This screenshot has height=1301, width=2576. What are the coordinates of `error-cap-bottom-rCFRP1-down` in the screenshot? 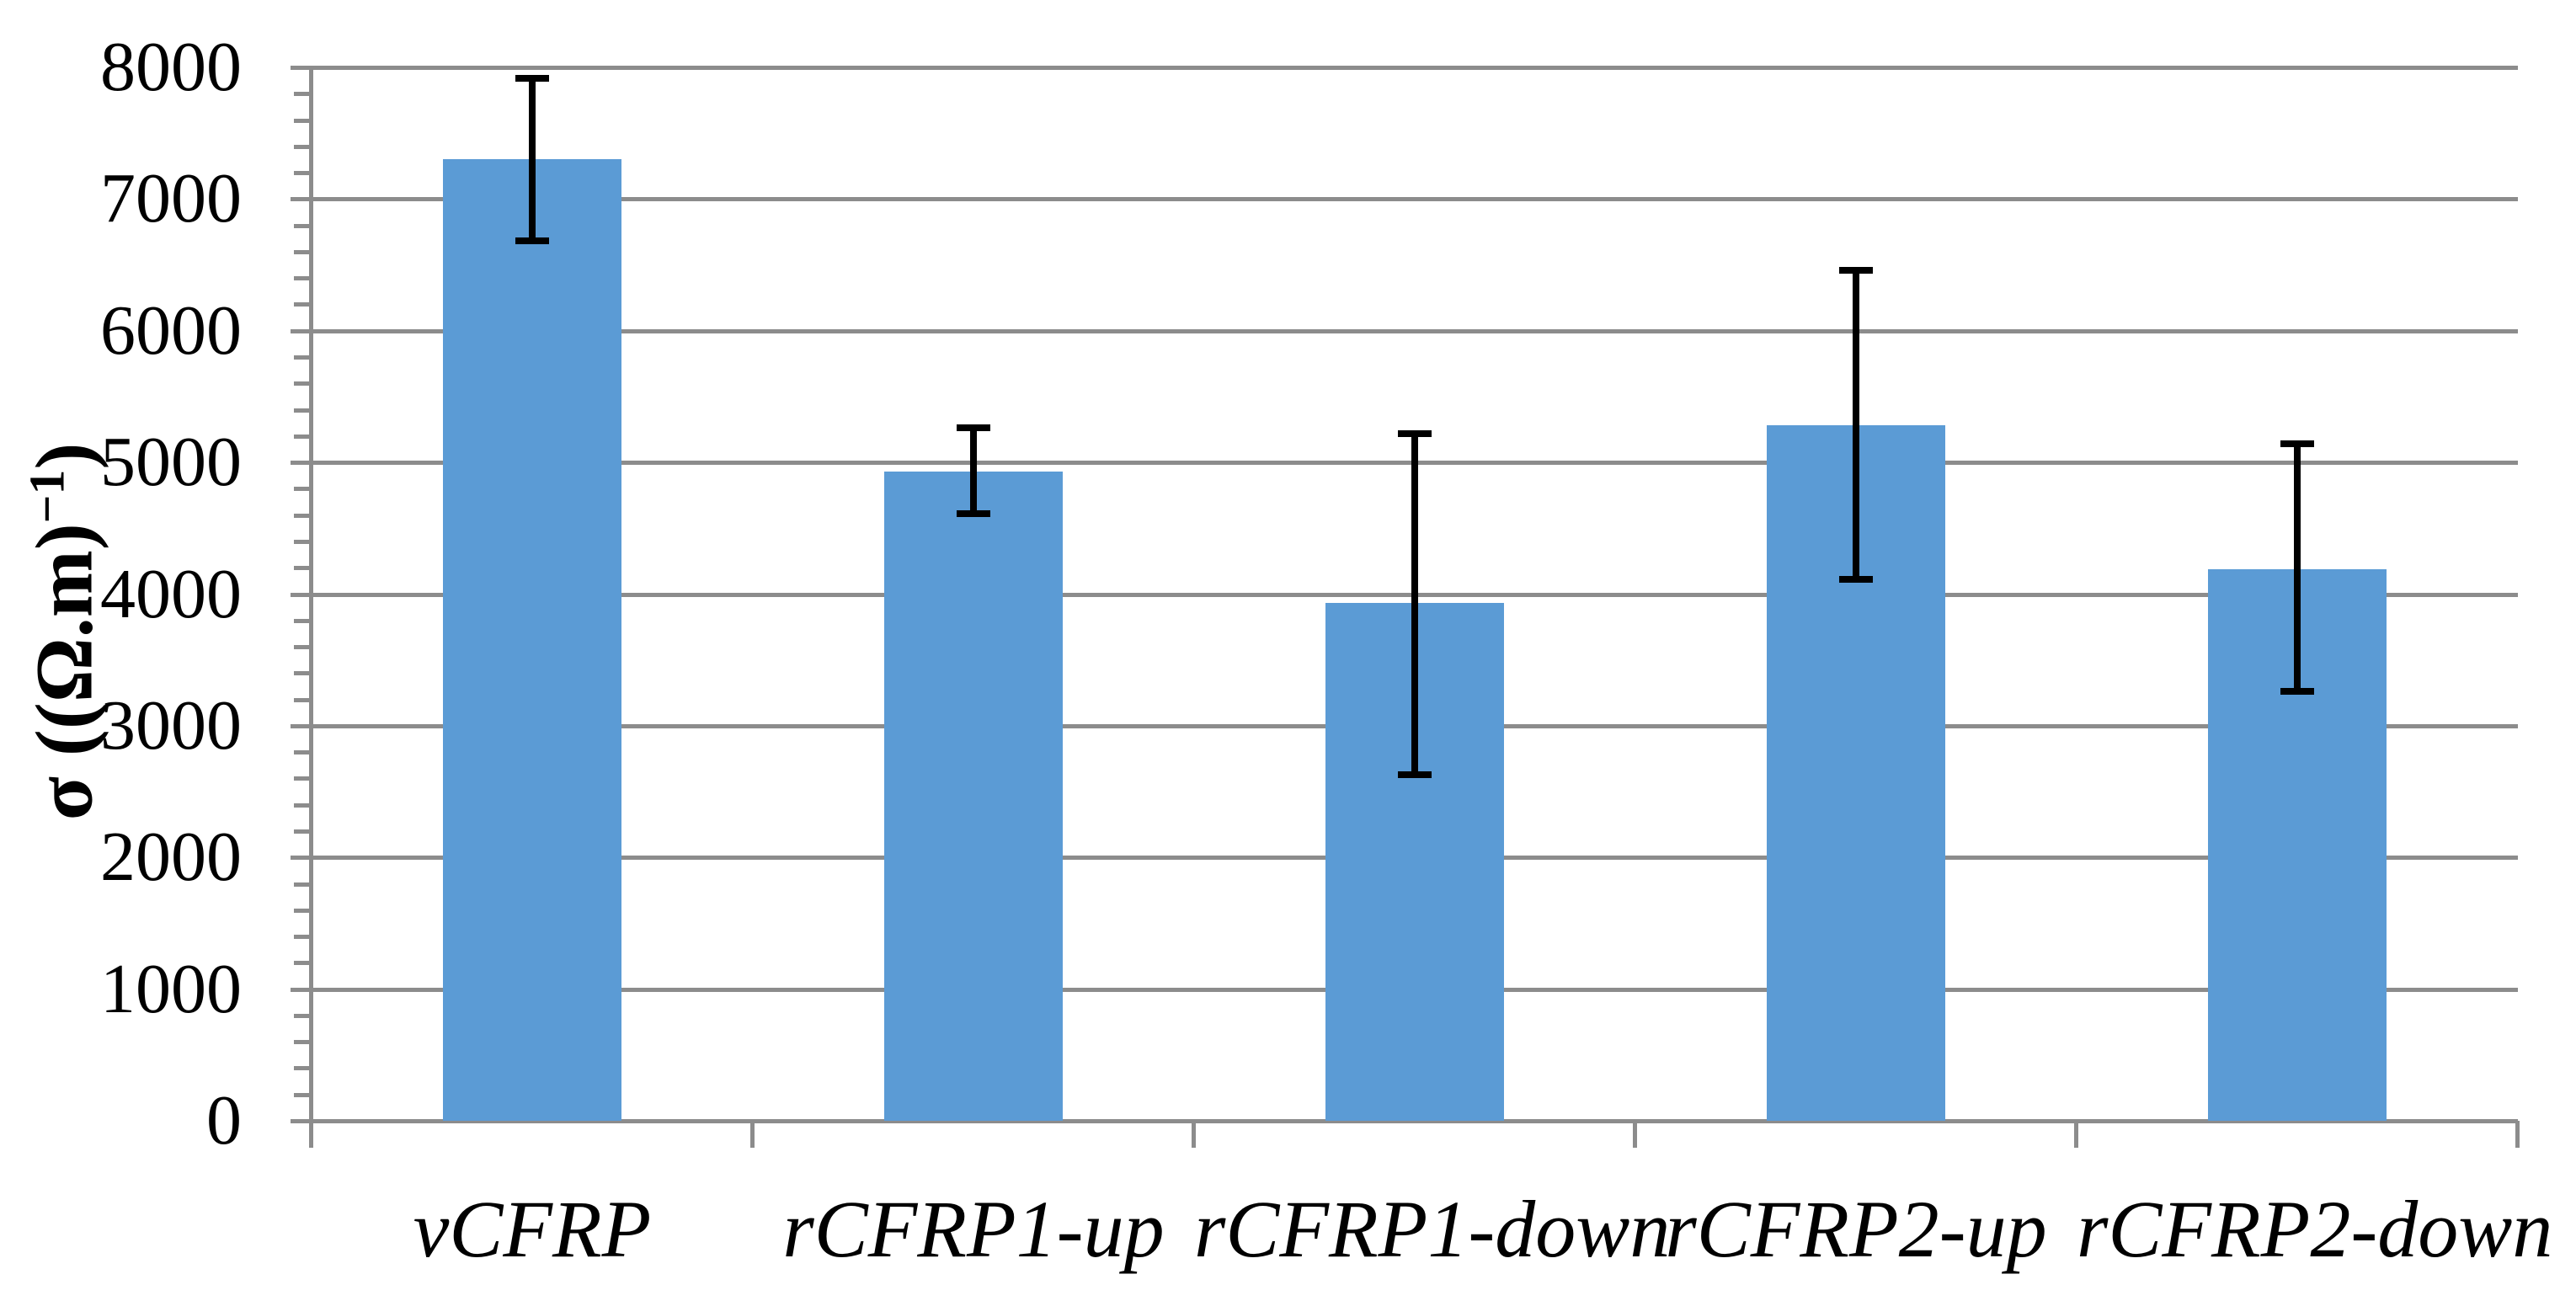 It's located at (1415, 774).